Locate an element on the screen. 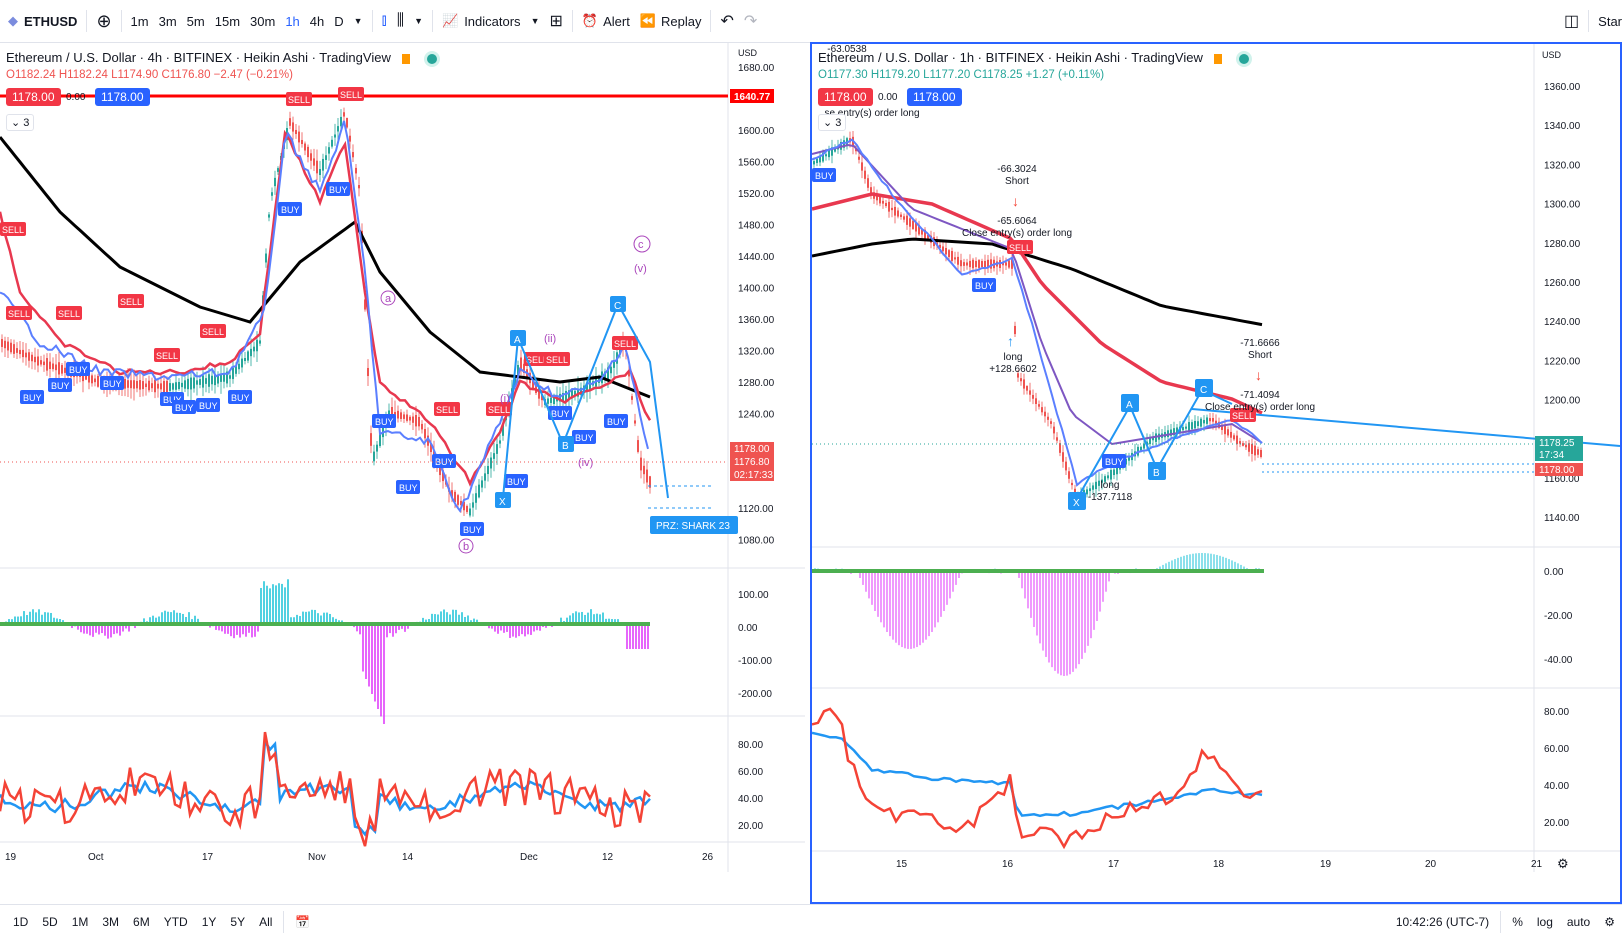  time-tick-label: 12 is located at coordinates (608, 857).